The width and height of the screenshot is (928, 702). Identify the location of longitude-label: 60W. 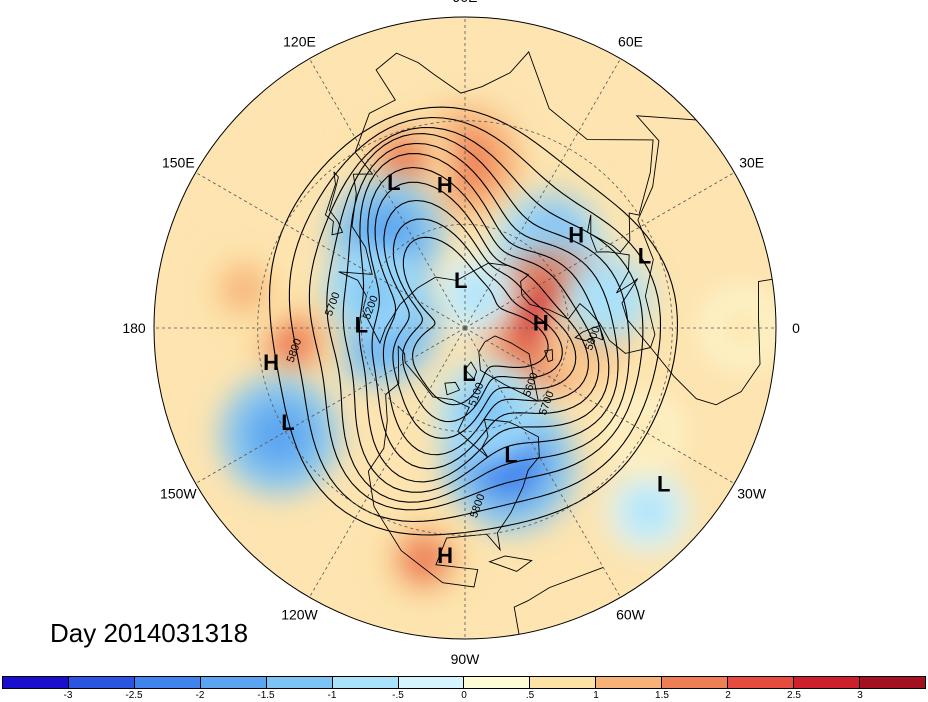
(631, 615).